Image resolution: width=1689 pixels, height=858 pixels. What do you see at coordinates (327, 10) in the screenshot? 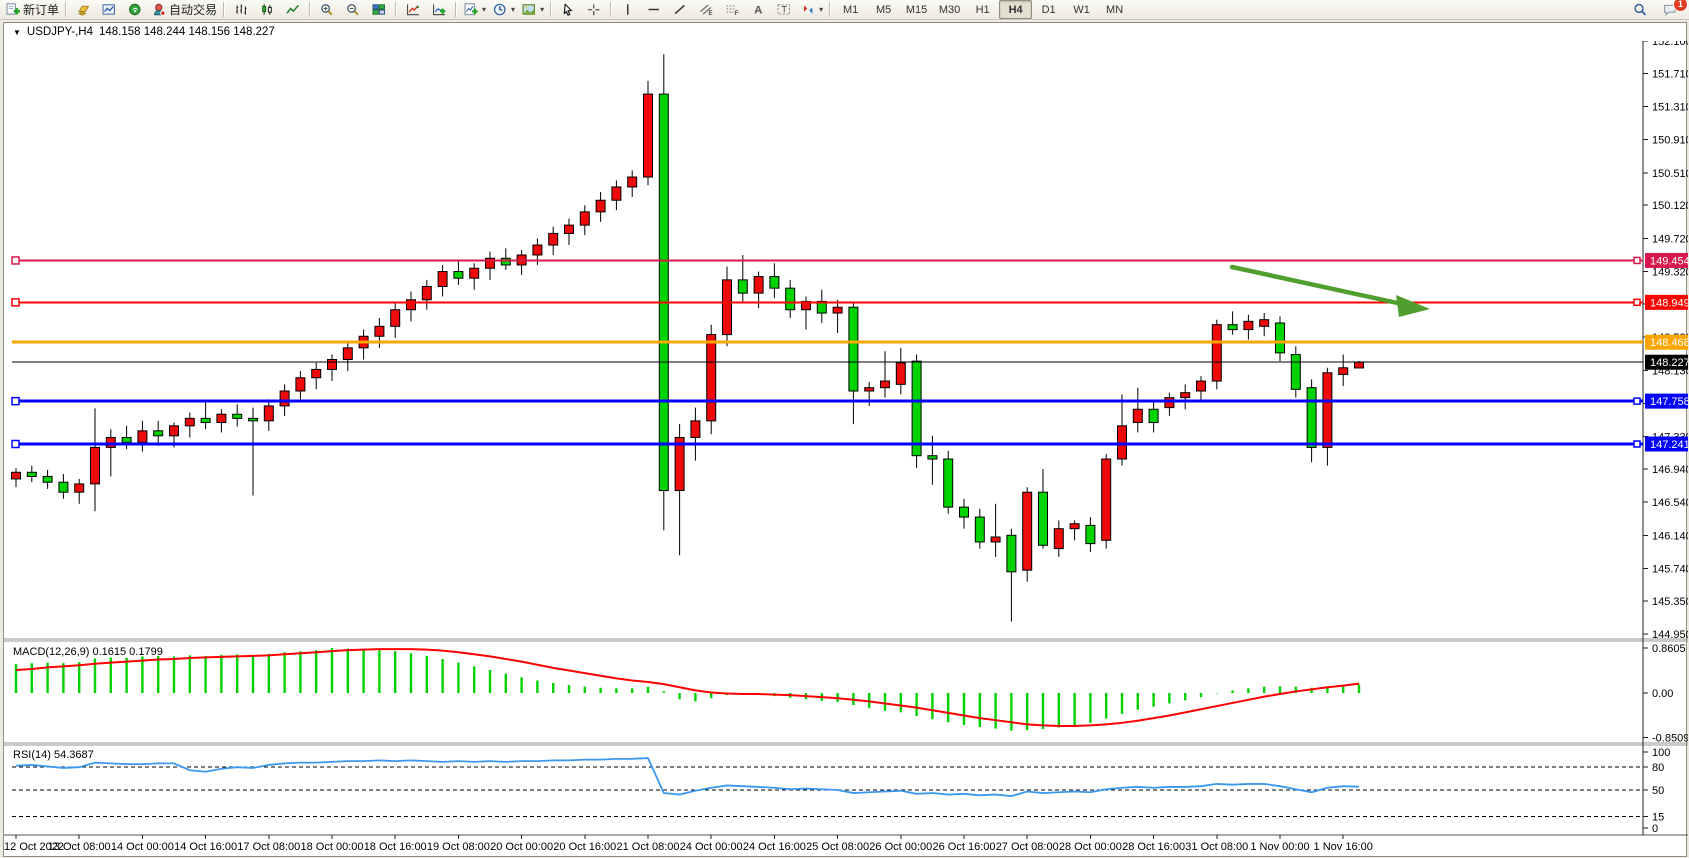
I see `zoom-in-button` at bounding box center [327, 10].